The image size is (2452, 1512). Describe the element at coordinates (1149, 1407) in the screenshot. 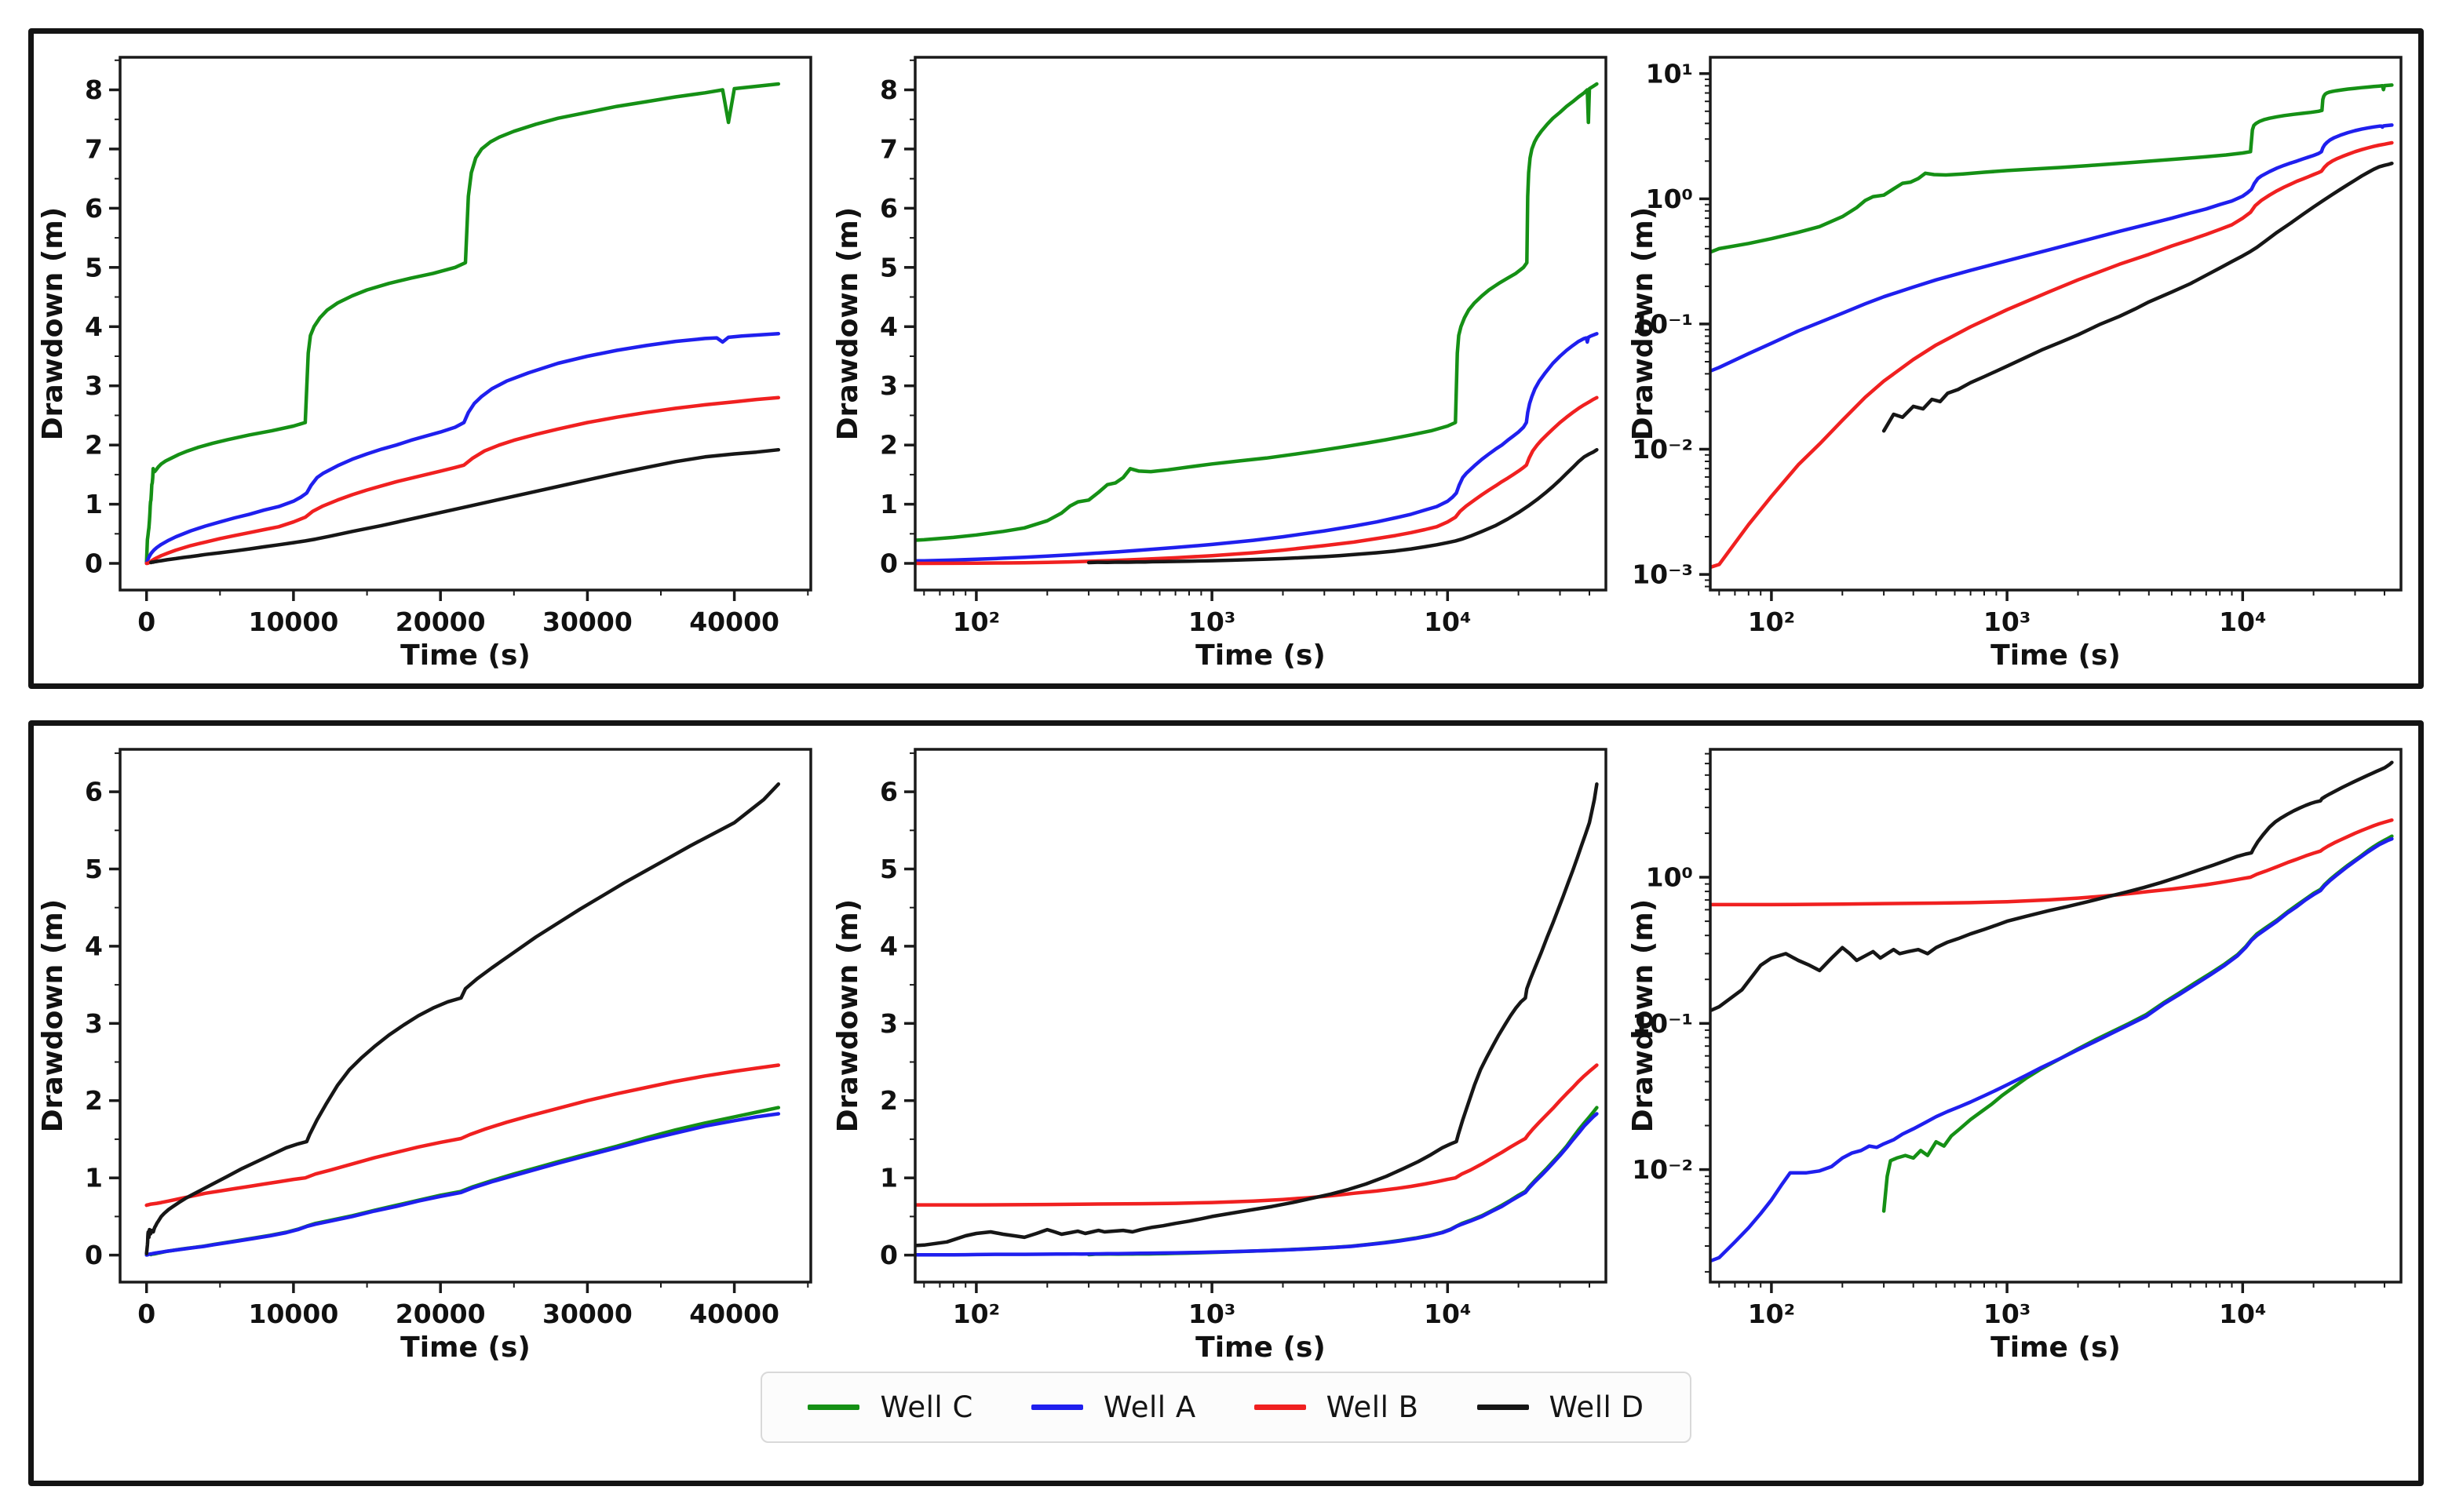

I see `legend-label-well-a: Well A` at that location.